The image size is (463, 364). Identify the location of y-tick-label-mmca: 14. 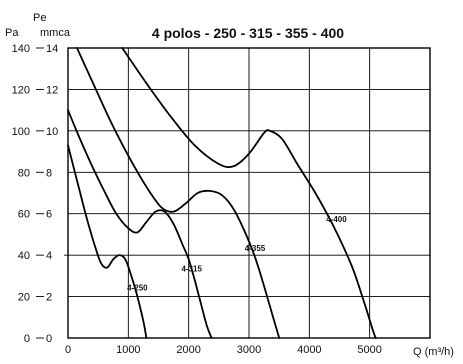
(52, 49).